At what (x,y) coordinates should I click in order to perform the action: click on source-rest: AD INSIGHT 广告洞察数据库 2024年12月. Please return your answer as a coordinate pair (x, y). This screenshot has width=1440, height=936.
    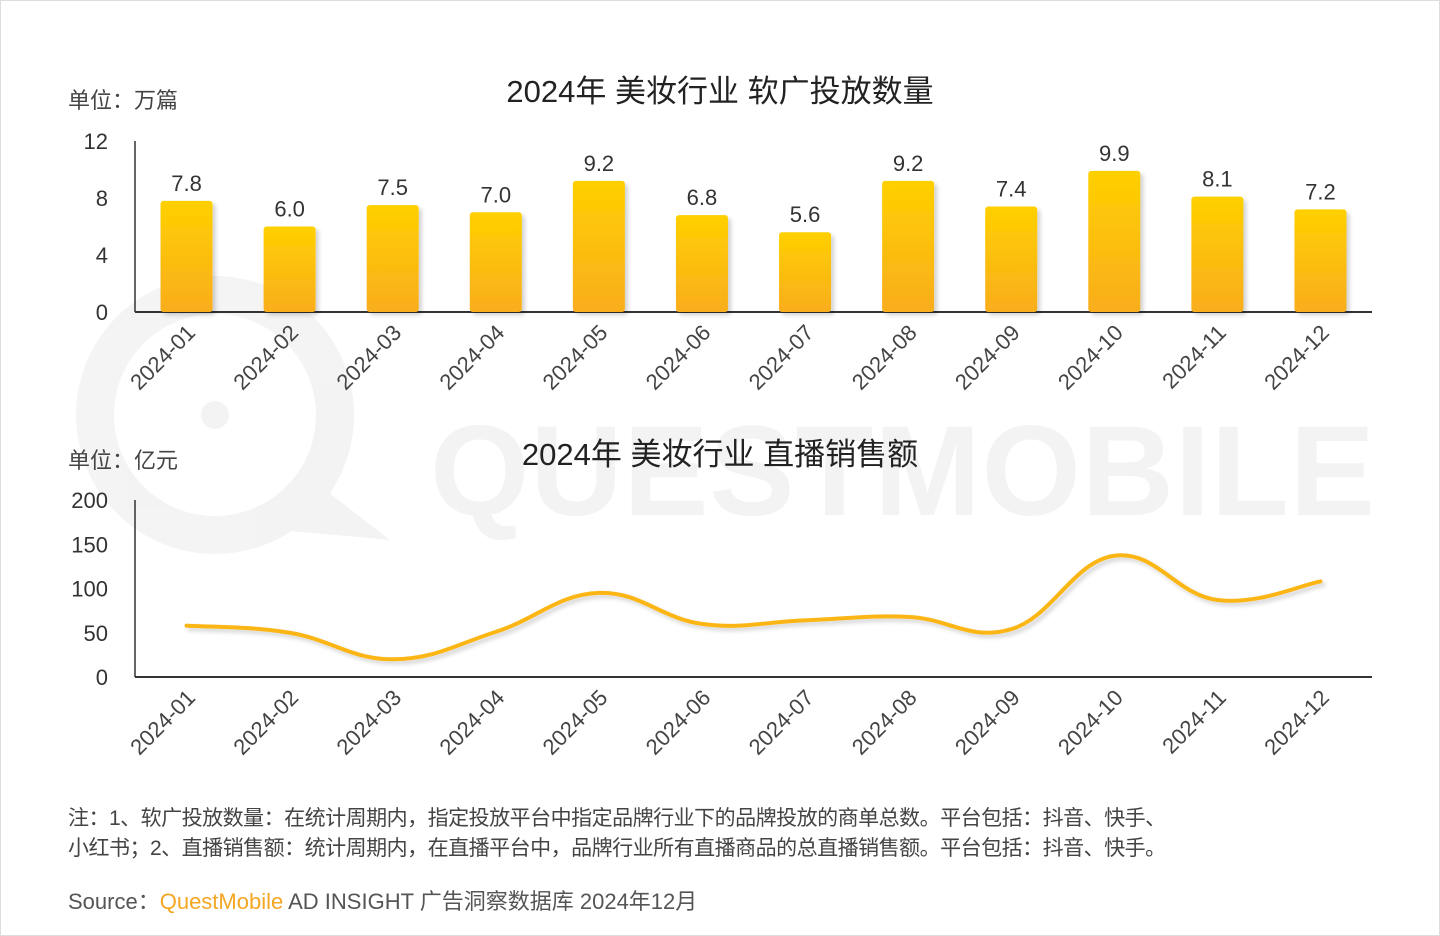
    Looking at the image, I should click on (490, 901).